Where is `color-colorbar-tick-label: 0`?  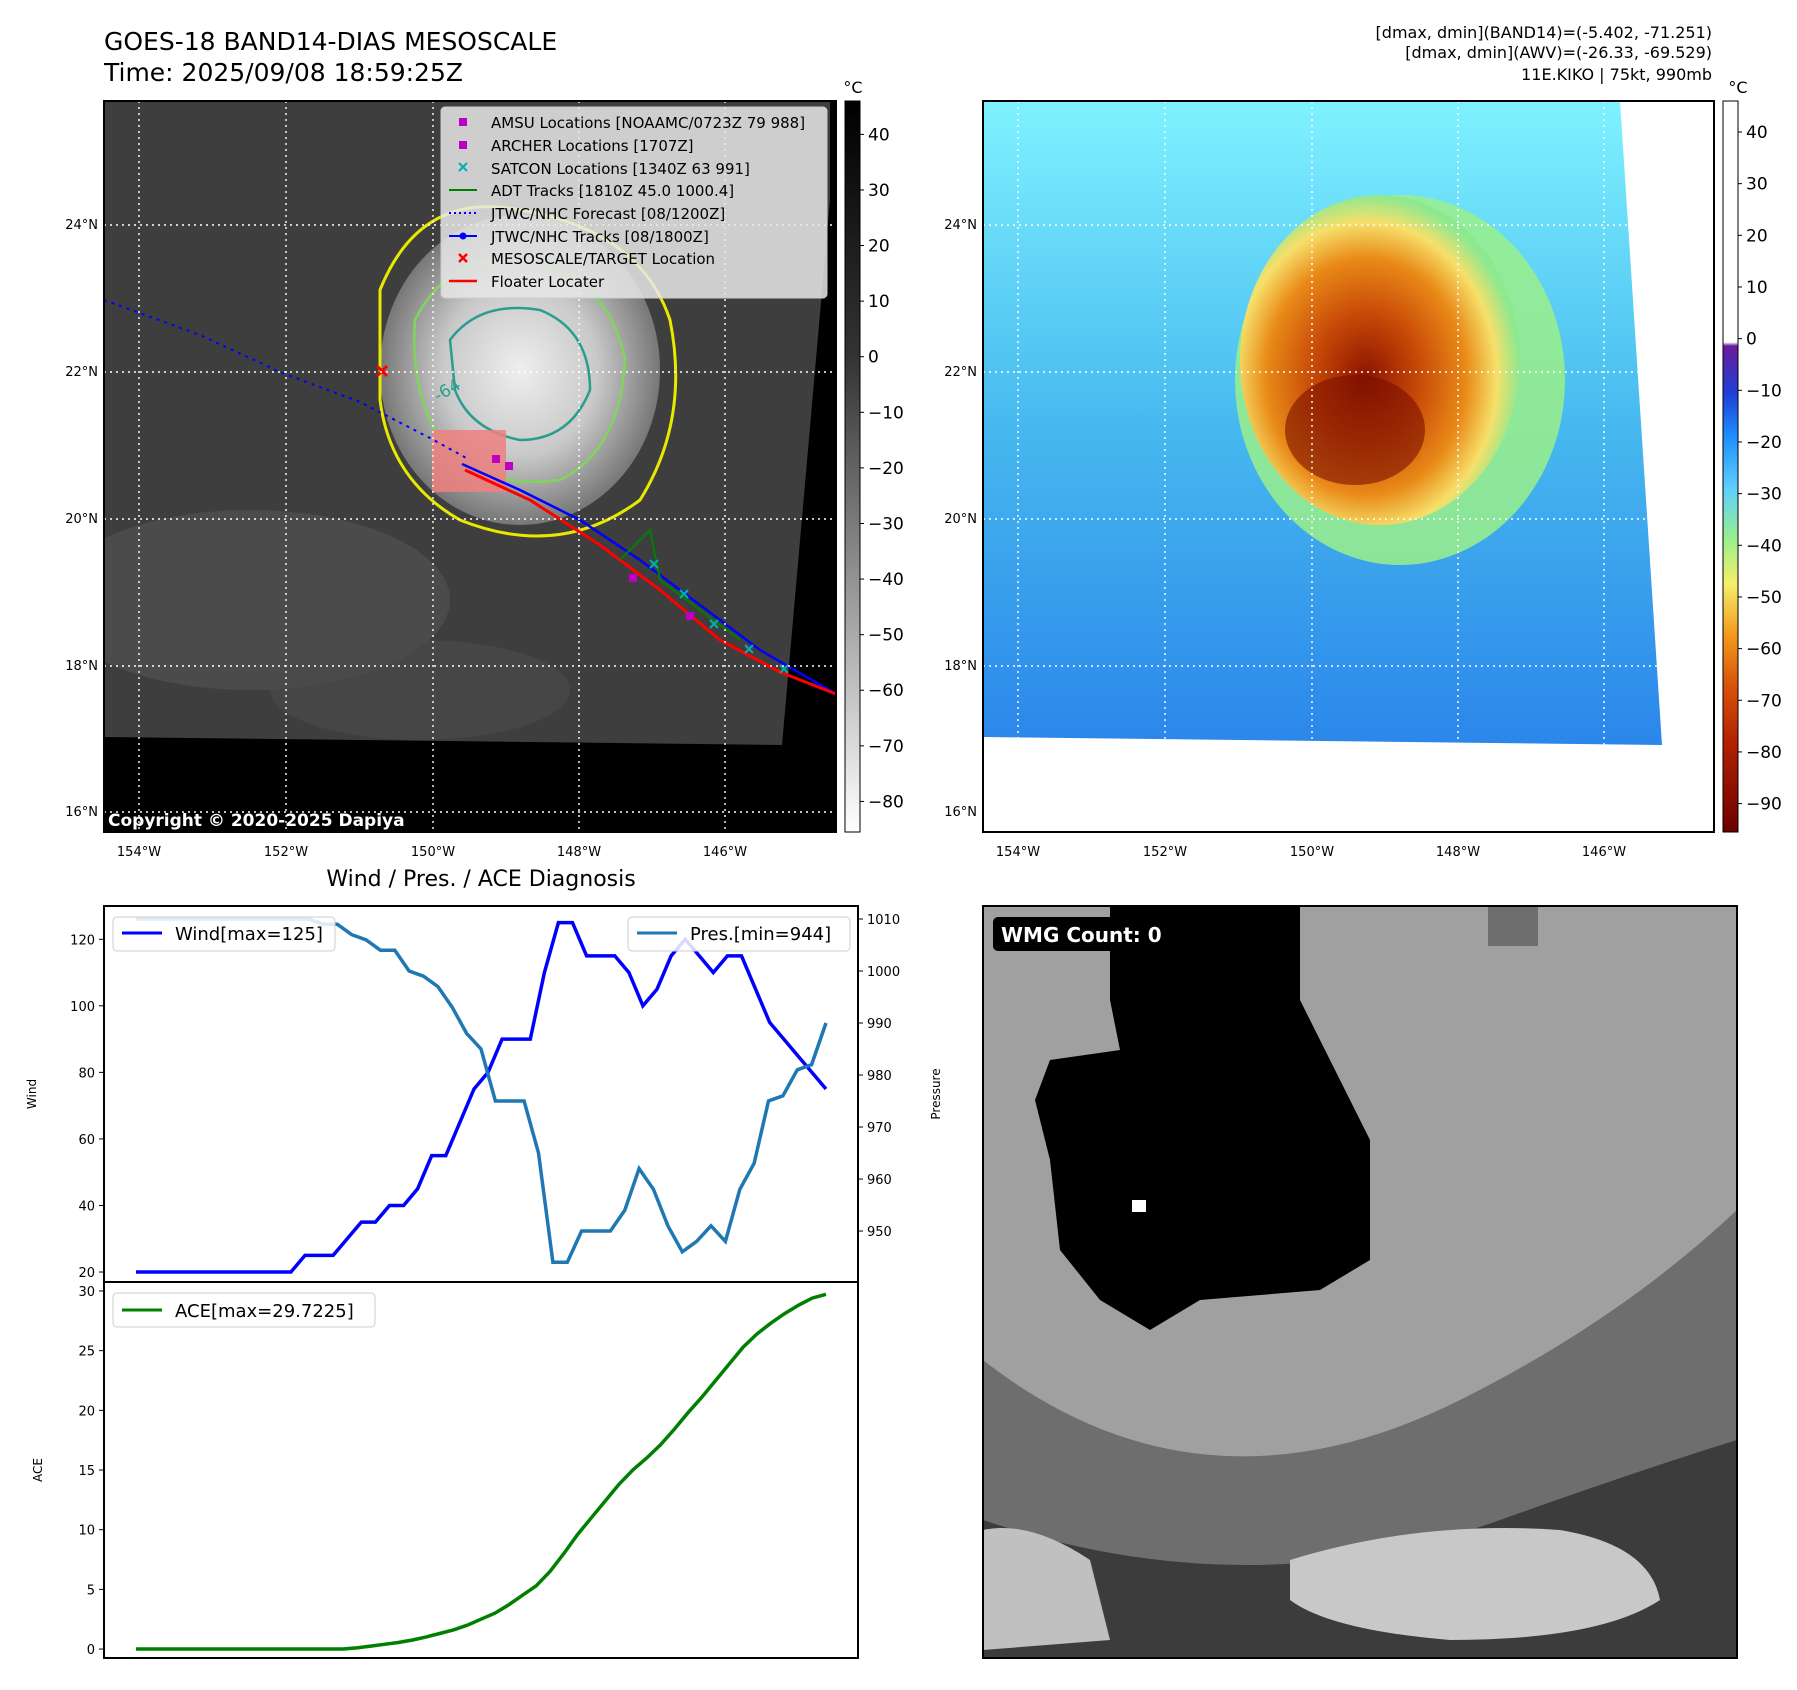
color-colorbar-tick-label: 0 is located at coordinates (1751, 340).